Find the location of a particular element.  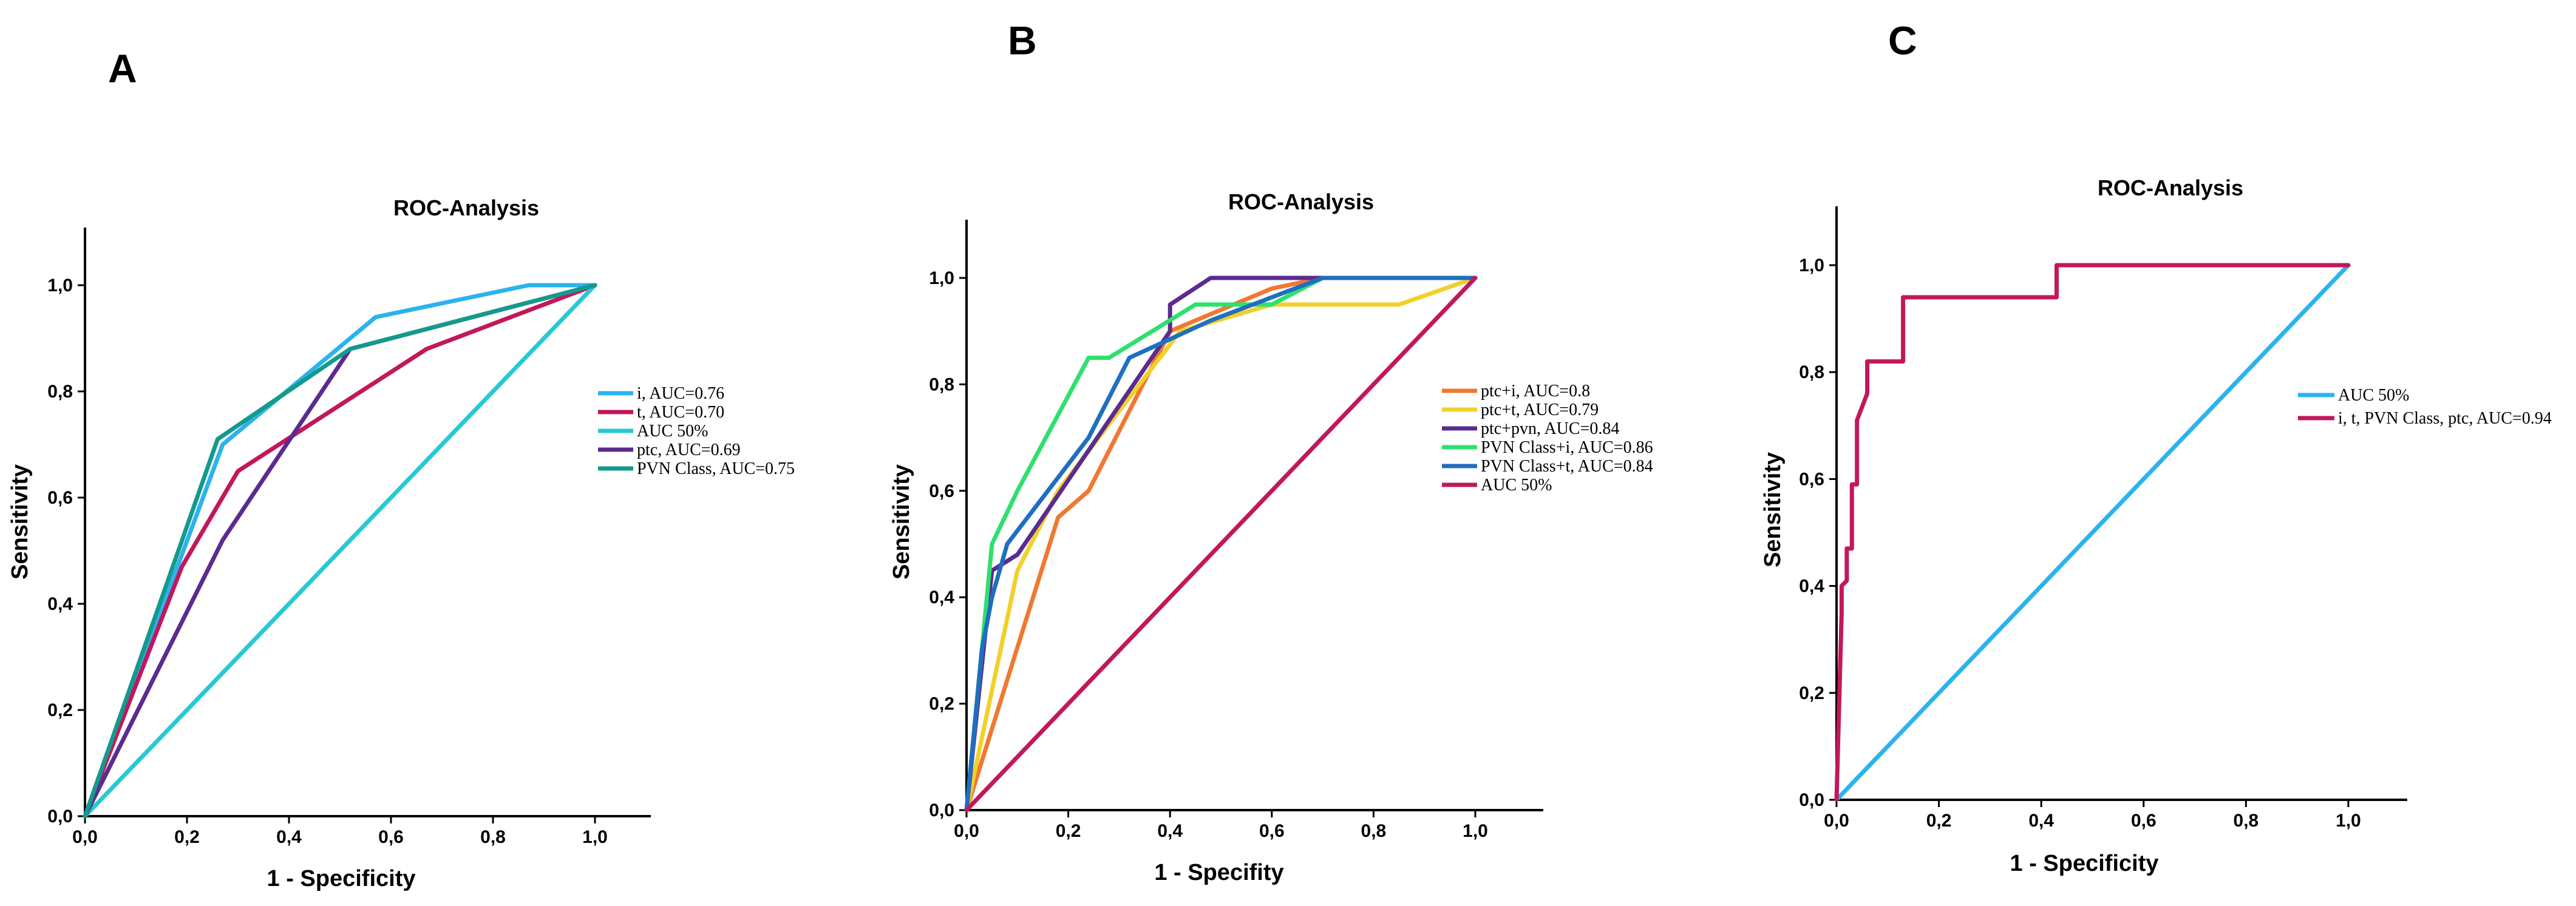

legend-entry-label: PVN Class, AUC=0.75 is located at coordinates (716, 468).